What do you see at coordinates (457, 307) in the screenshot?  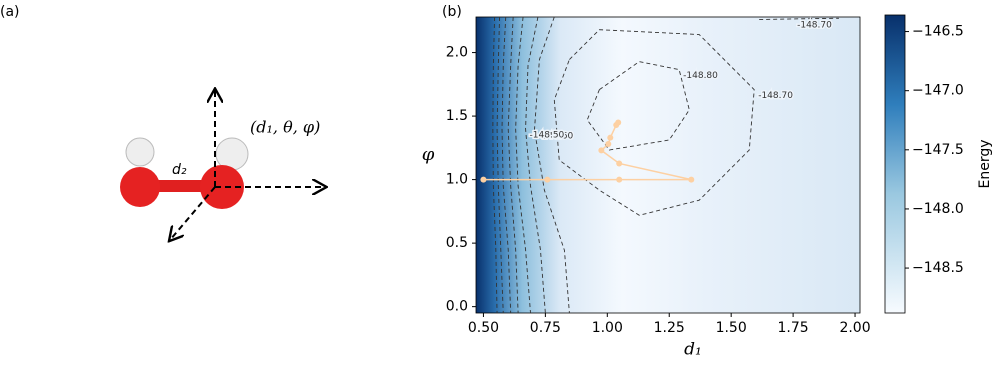 I see `y-tick-label: 0.0` at bounding box center [457, 307].